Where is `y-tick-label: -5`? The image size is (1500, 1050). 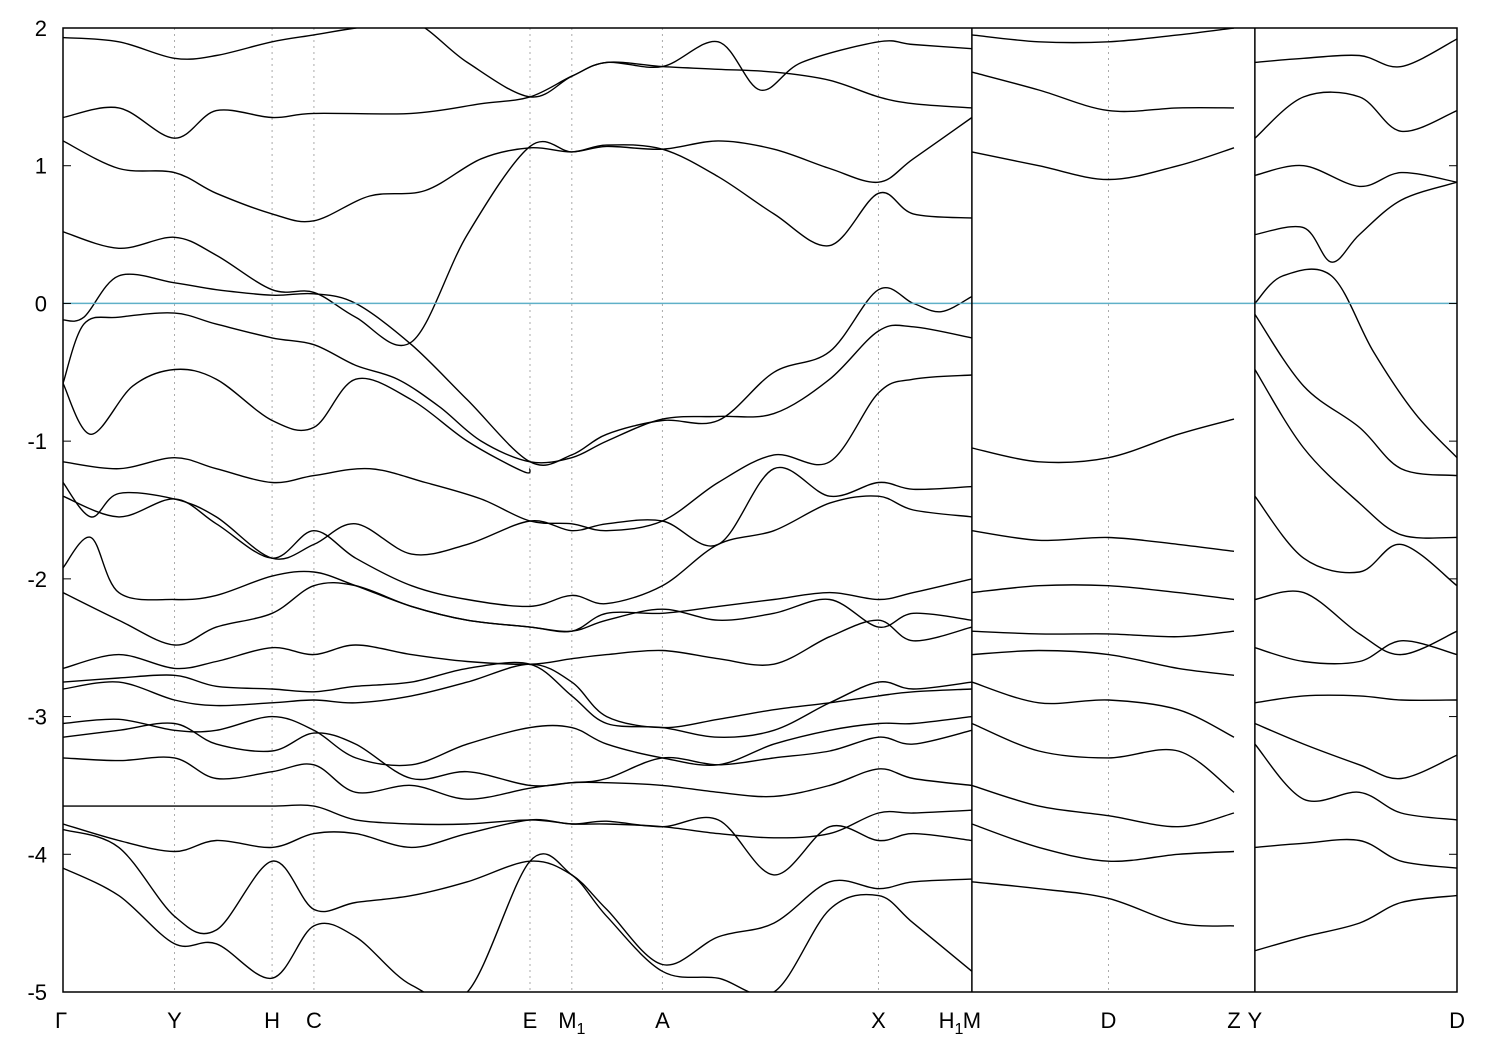 y-tick-label: -5 is located at coordinates (37, 992).